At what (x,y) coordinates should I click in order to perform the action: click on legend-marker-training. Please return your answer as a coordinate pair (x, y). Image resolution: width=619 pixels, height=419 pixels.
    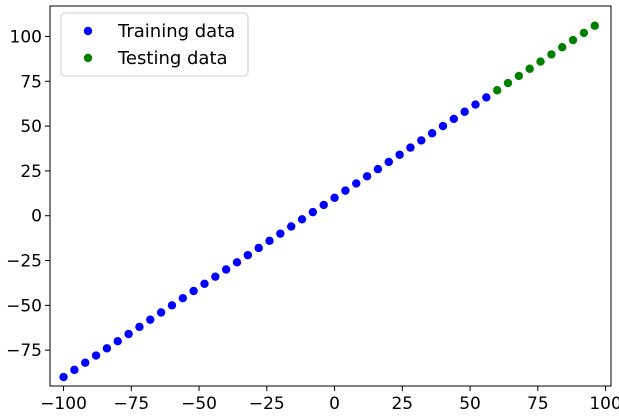
    Looking at the image, I should click on (88, 31).